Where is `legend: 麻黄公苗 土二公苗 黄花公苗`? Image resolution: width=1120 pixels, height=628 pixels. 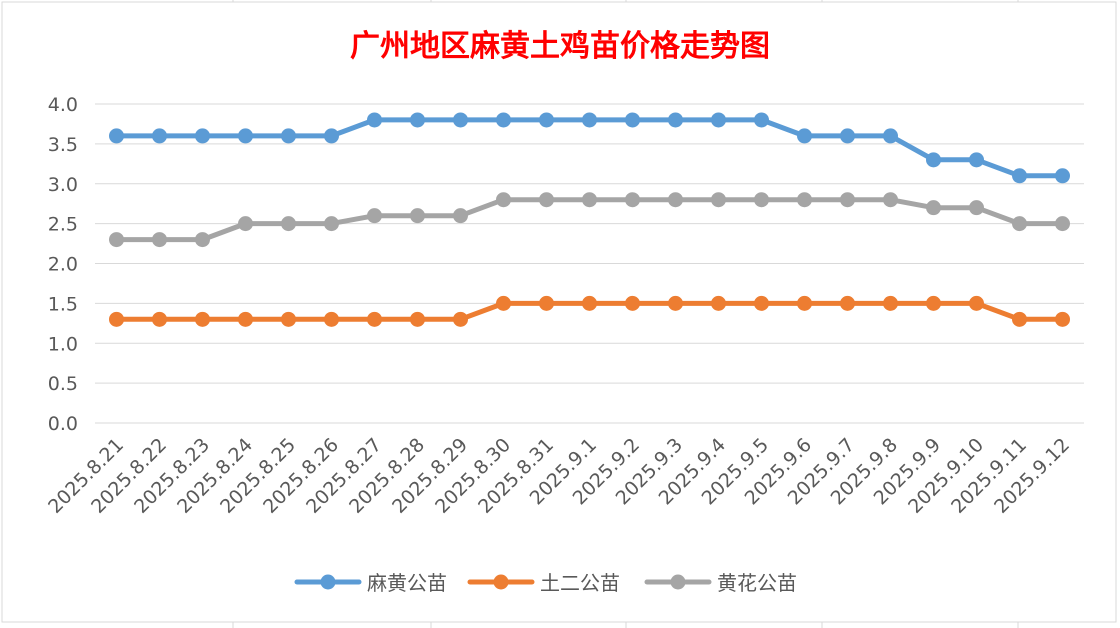
legend: 麻黄公苗 土二公苗 黄花公苗 is located at coordinates (545, 583).